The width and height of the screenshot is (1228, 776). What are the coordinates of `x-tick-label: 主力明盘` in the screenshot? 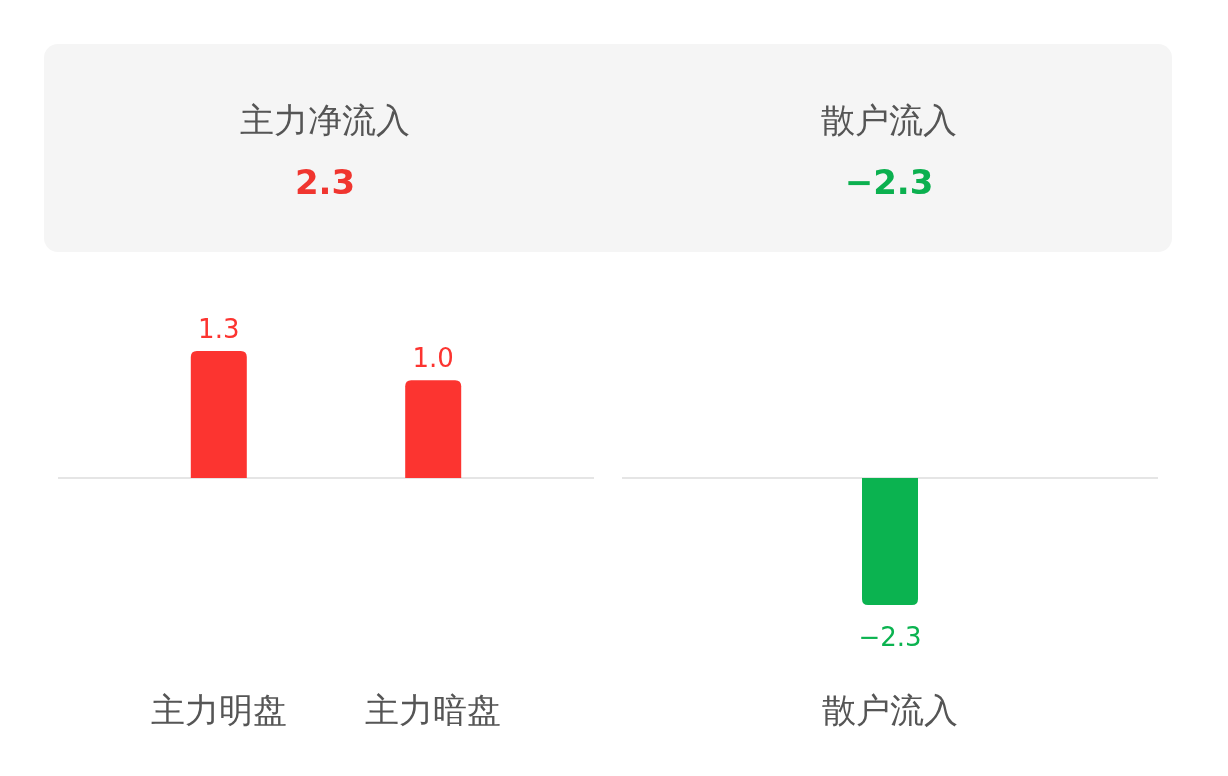 It's located at (218, 710).